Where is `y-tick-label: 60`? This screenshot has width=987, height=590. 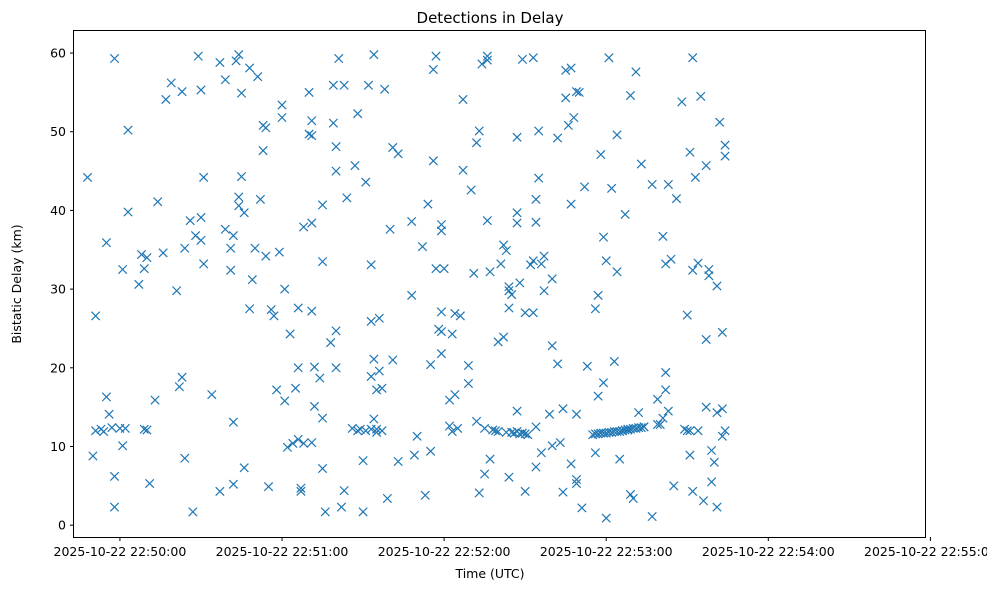 y-tick-label: 60 is located at coordinates (58, 53).